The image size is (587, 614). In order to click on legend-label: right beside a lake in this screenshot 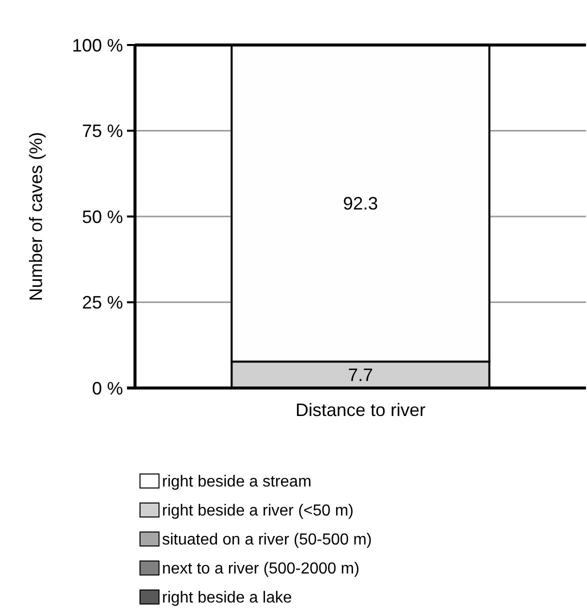, I will do `click(227, 598)`.